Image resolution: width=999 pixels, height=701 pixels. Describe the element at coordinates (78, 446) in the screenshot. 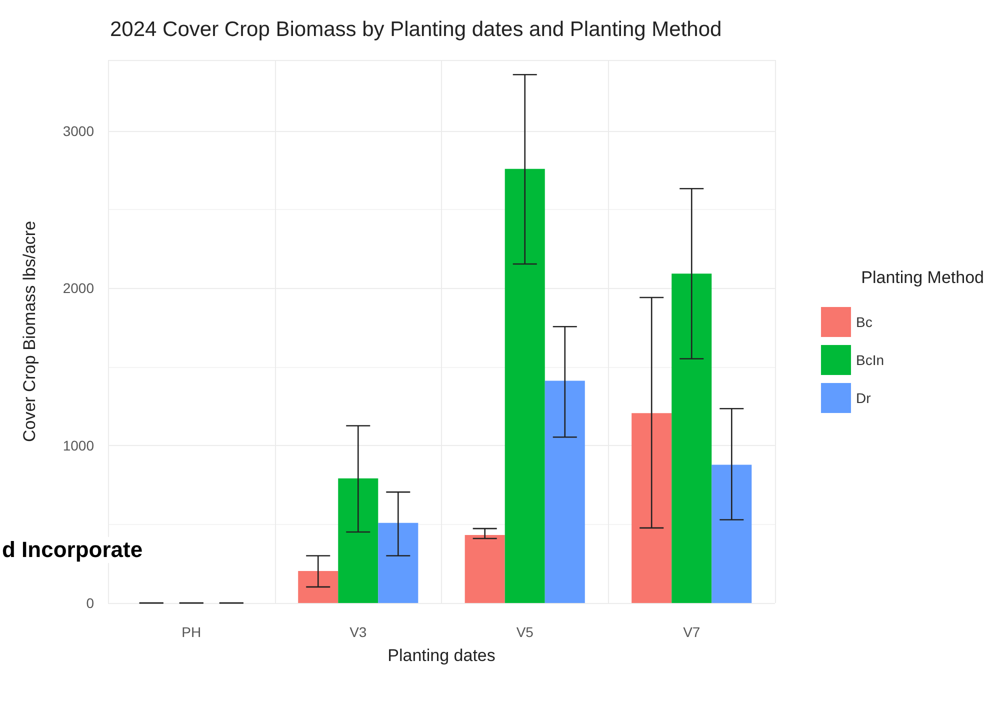

I see `y-tick-label: 1000` at that location.